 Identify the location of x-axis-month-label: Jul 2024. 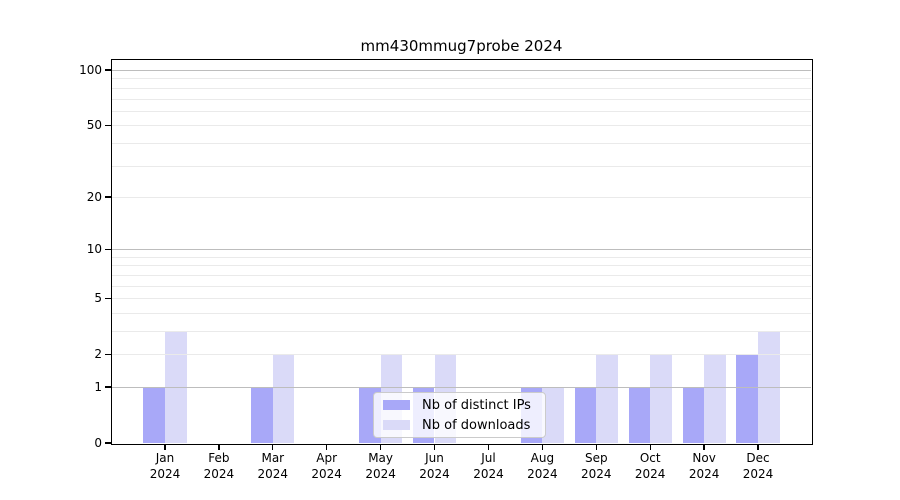
(488, 466).